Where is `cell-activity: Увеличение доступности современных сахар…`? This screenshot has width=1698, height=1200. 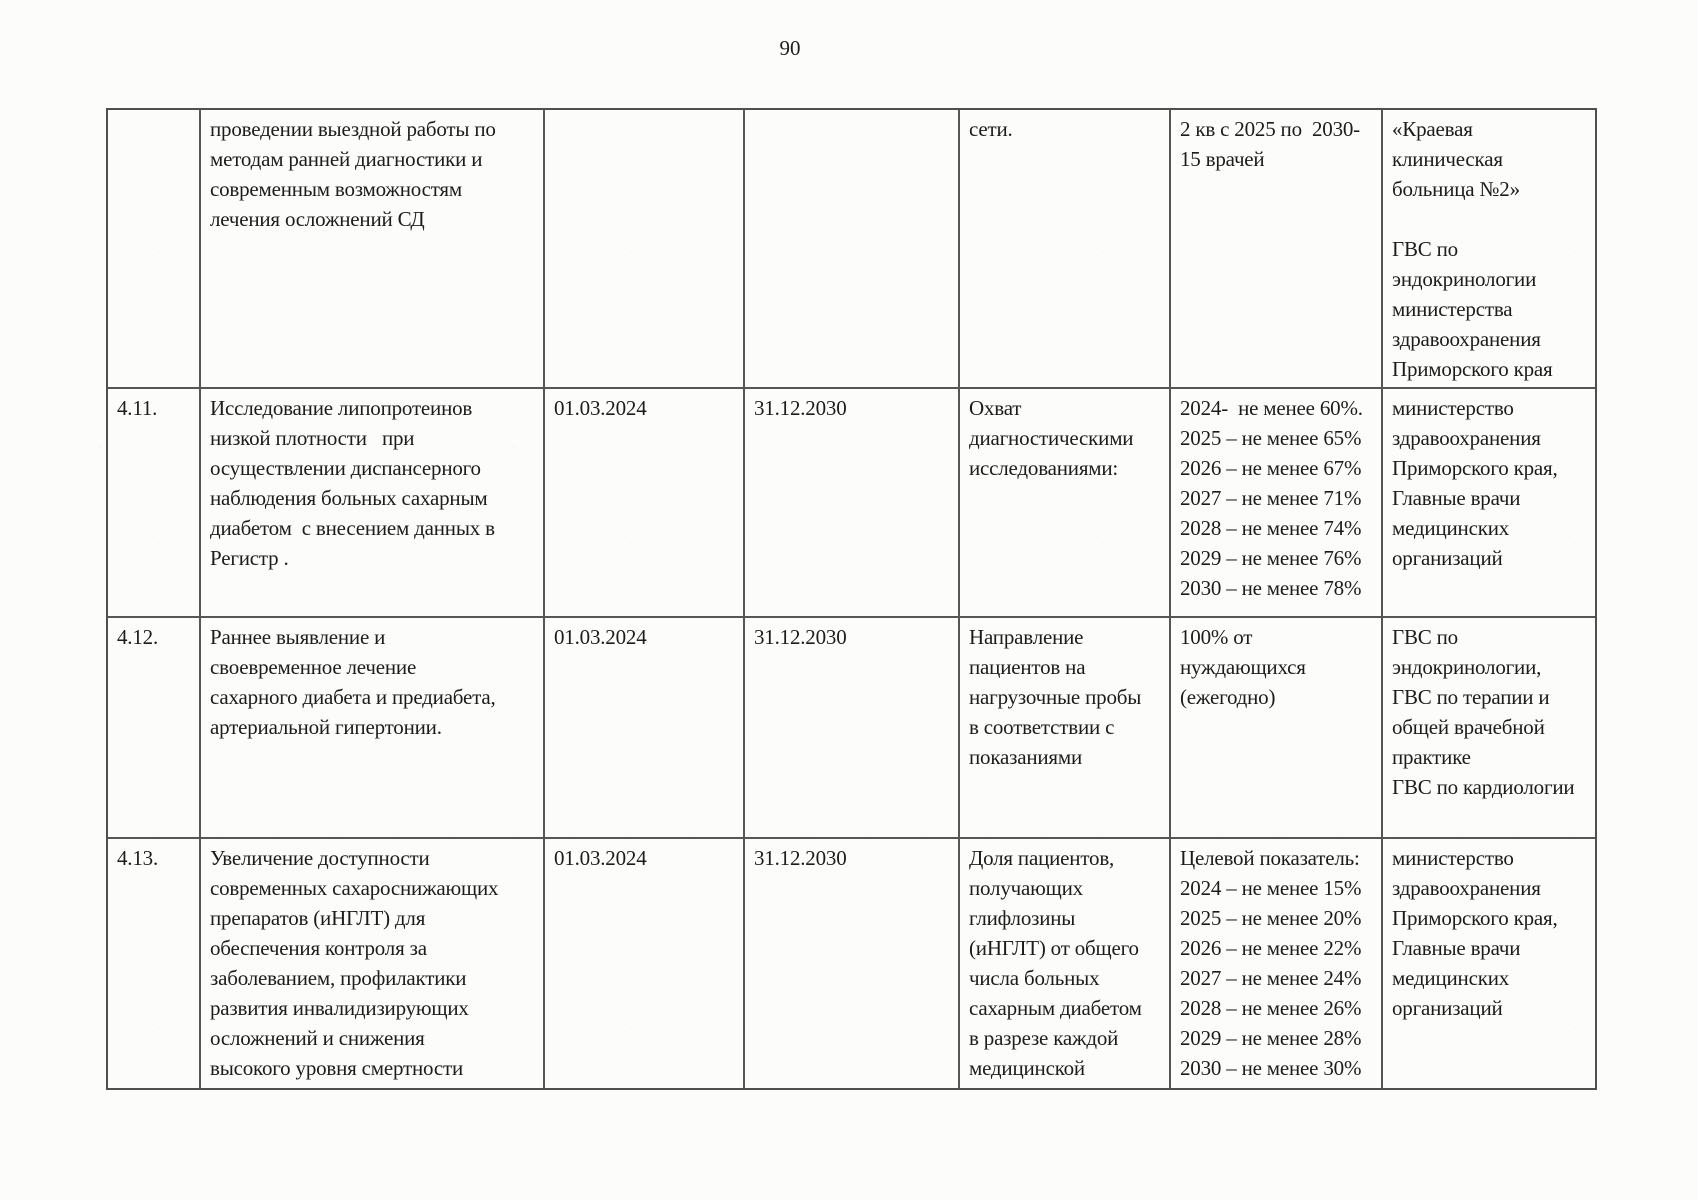
cell-activity: Увеличение доступности современных сахар… is located at coordinates (373, 963).